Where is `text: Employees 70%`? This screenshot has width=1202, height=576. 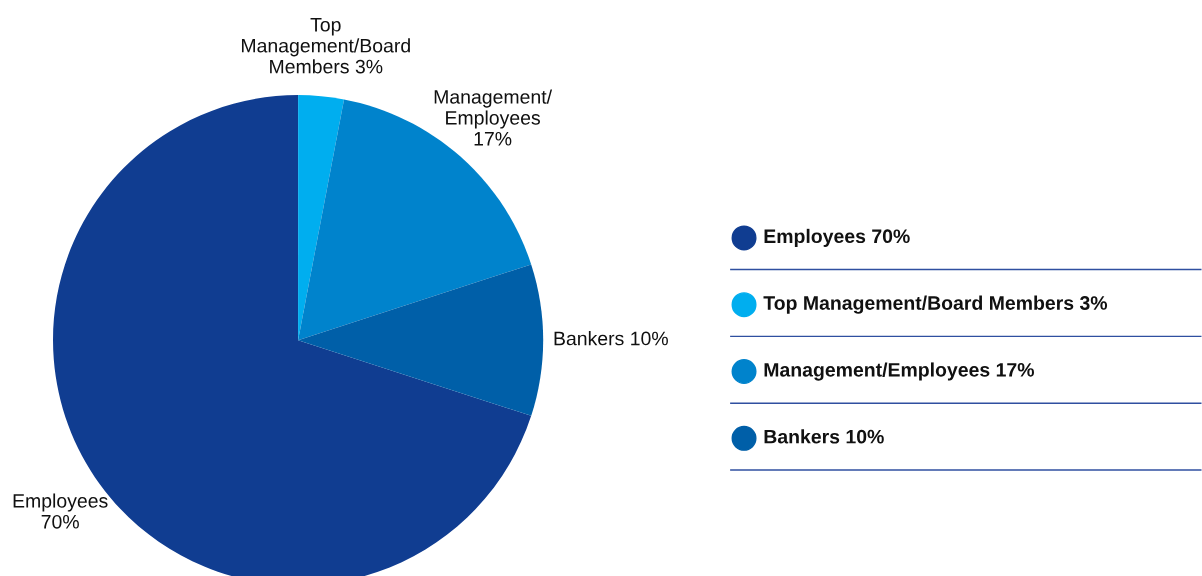
text: Employees 70% is located at coordinates (837, 237).